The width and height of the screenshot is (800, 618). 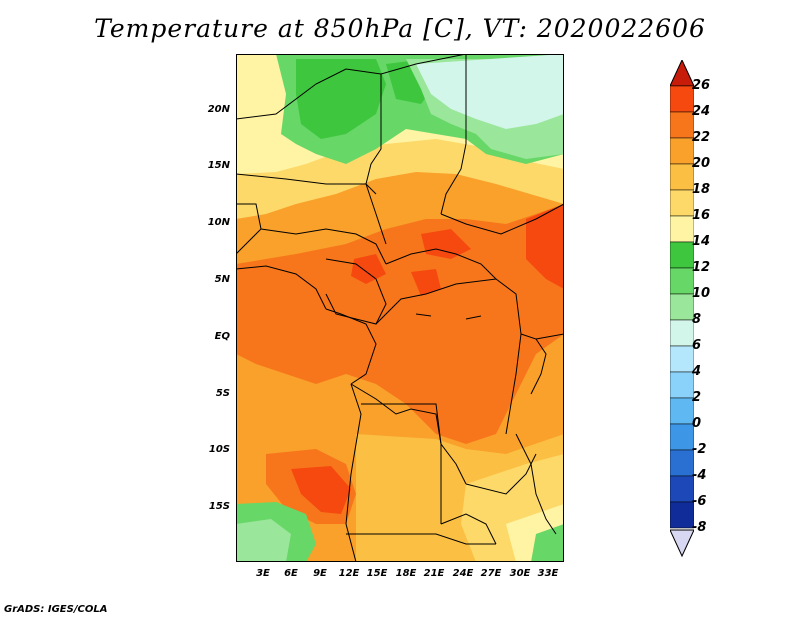 I want to click on lat-label-5n: 5N, so click(x=222, y=279).